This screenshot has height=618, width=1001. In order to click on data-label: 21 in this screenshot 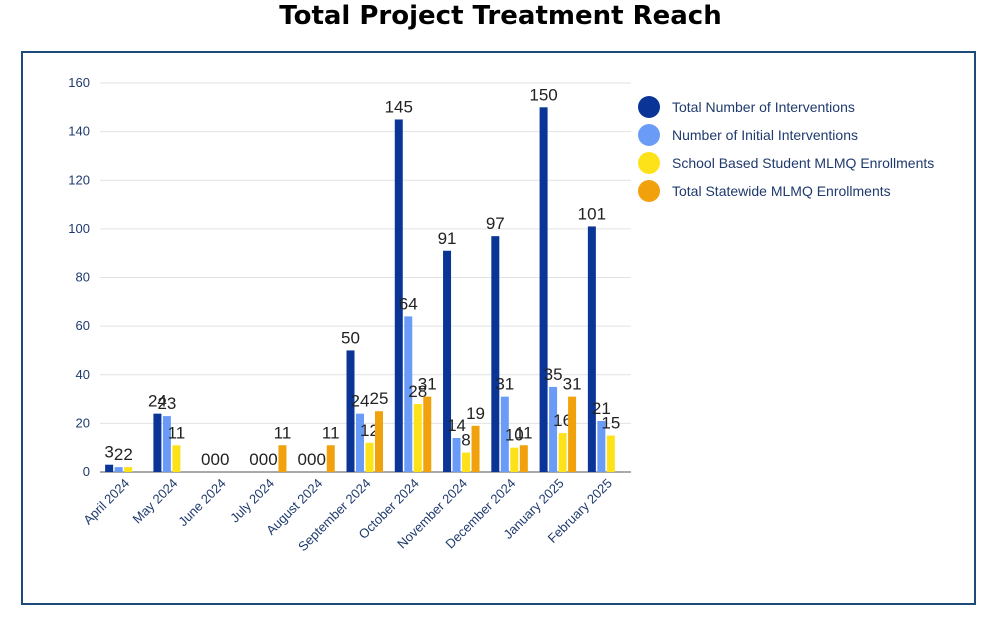, I will do `click(601, 408)`.